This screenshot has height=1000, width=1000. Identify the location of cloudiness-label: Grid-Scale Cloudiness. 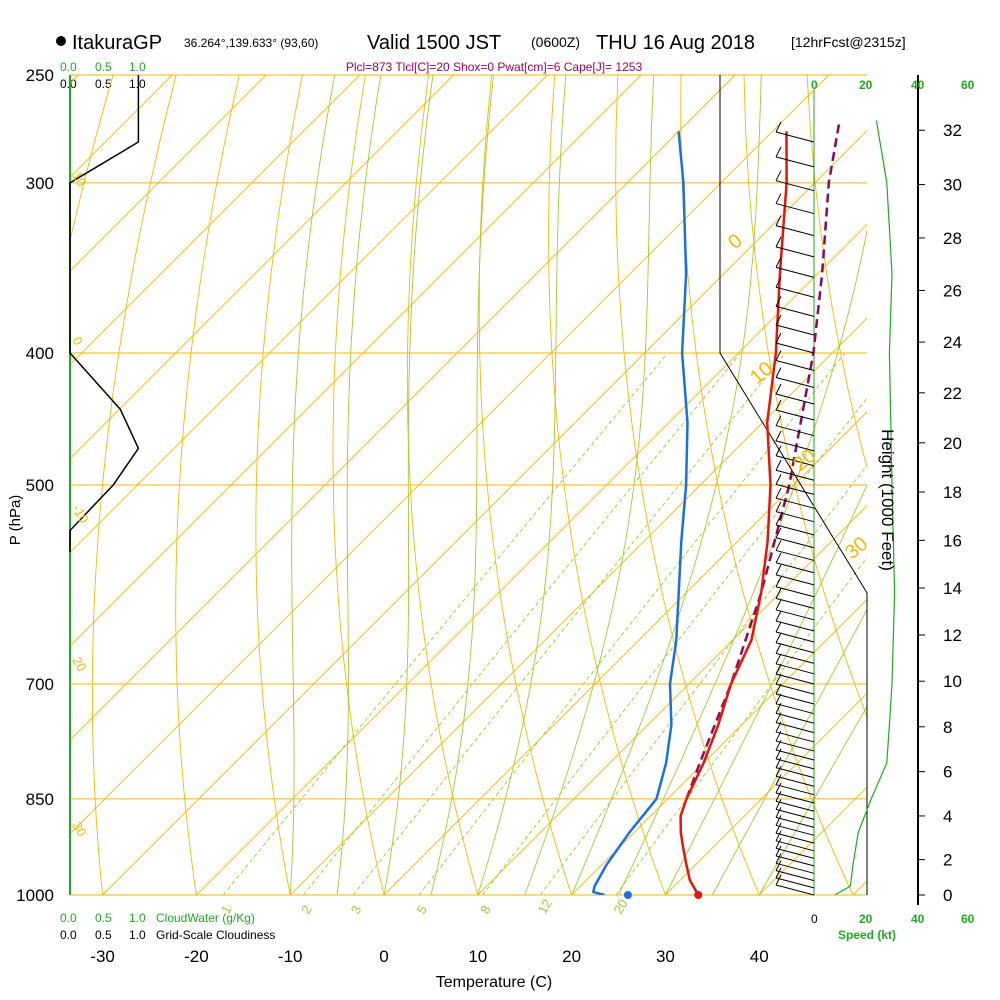
(215, 935).